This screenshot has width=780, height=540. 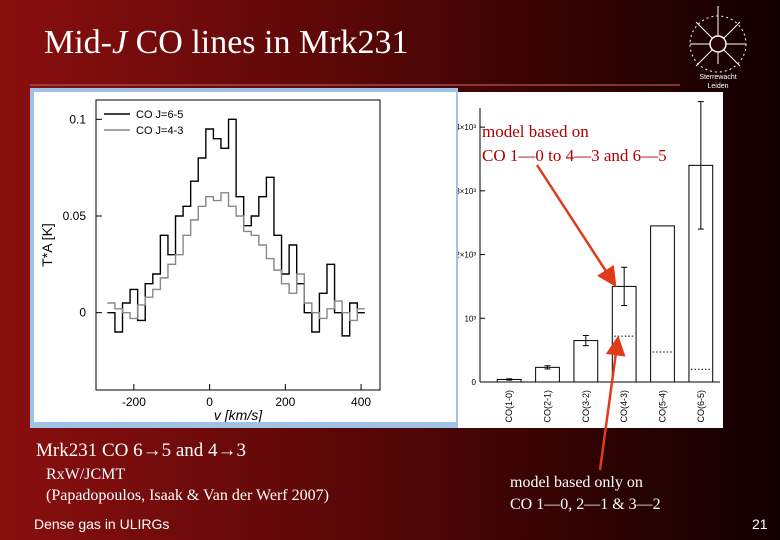 I want to click on bar-category-label: CO(1-0), so click(x=509, y=406).